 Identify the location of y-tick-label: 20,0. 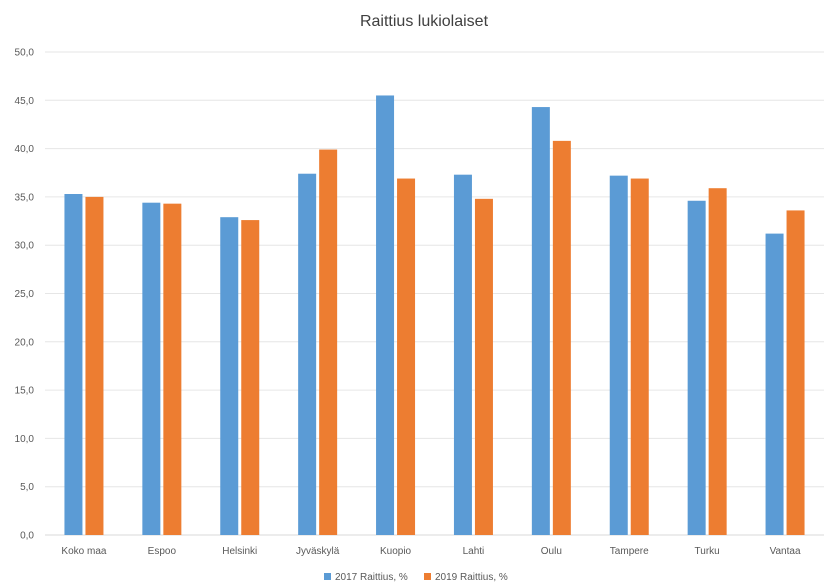
(25, 342).